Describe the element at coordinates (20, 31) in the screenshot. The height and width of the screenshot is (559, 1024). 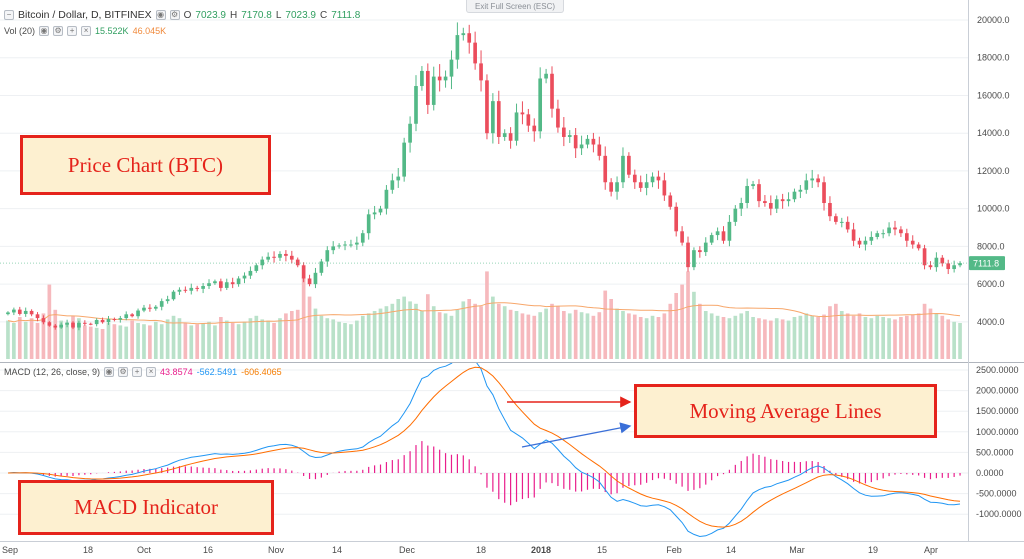
I see `volume-label: Vol (20)` at that location.